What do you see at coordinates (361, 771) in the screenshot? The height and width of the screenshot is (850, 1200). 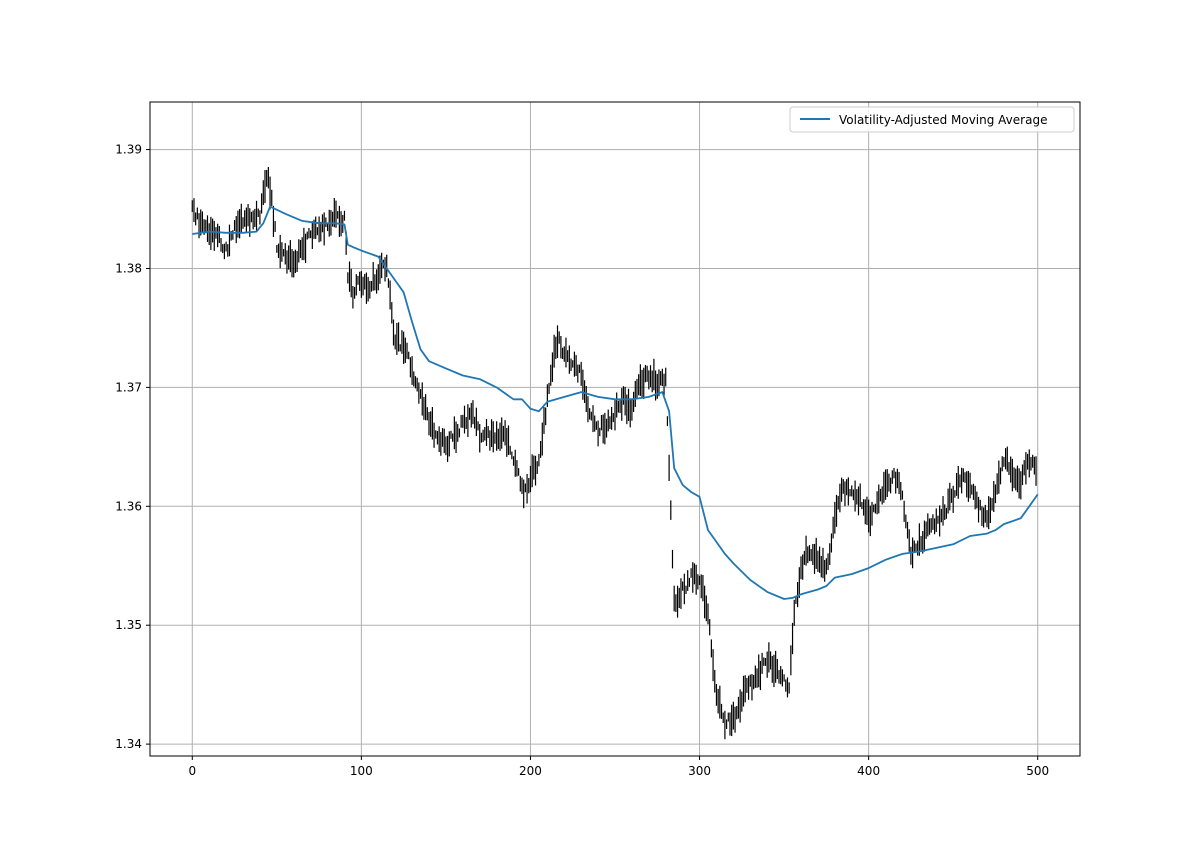 I see `x-tick-label: 100` at bounding box center [361, 771].